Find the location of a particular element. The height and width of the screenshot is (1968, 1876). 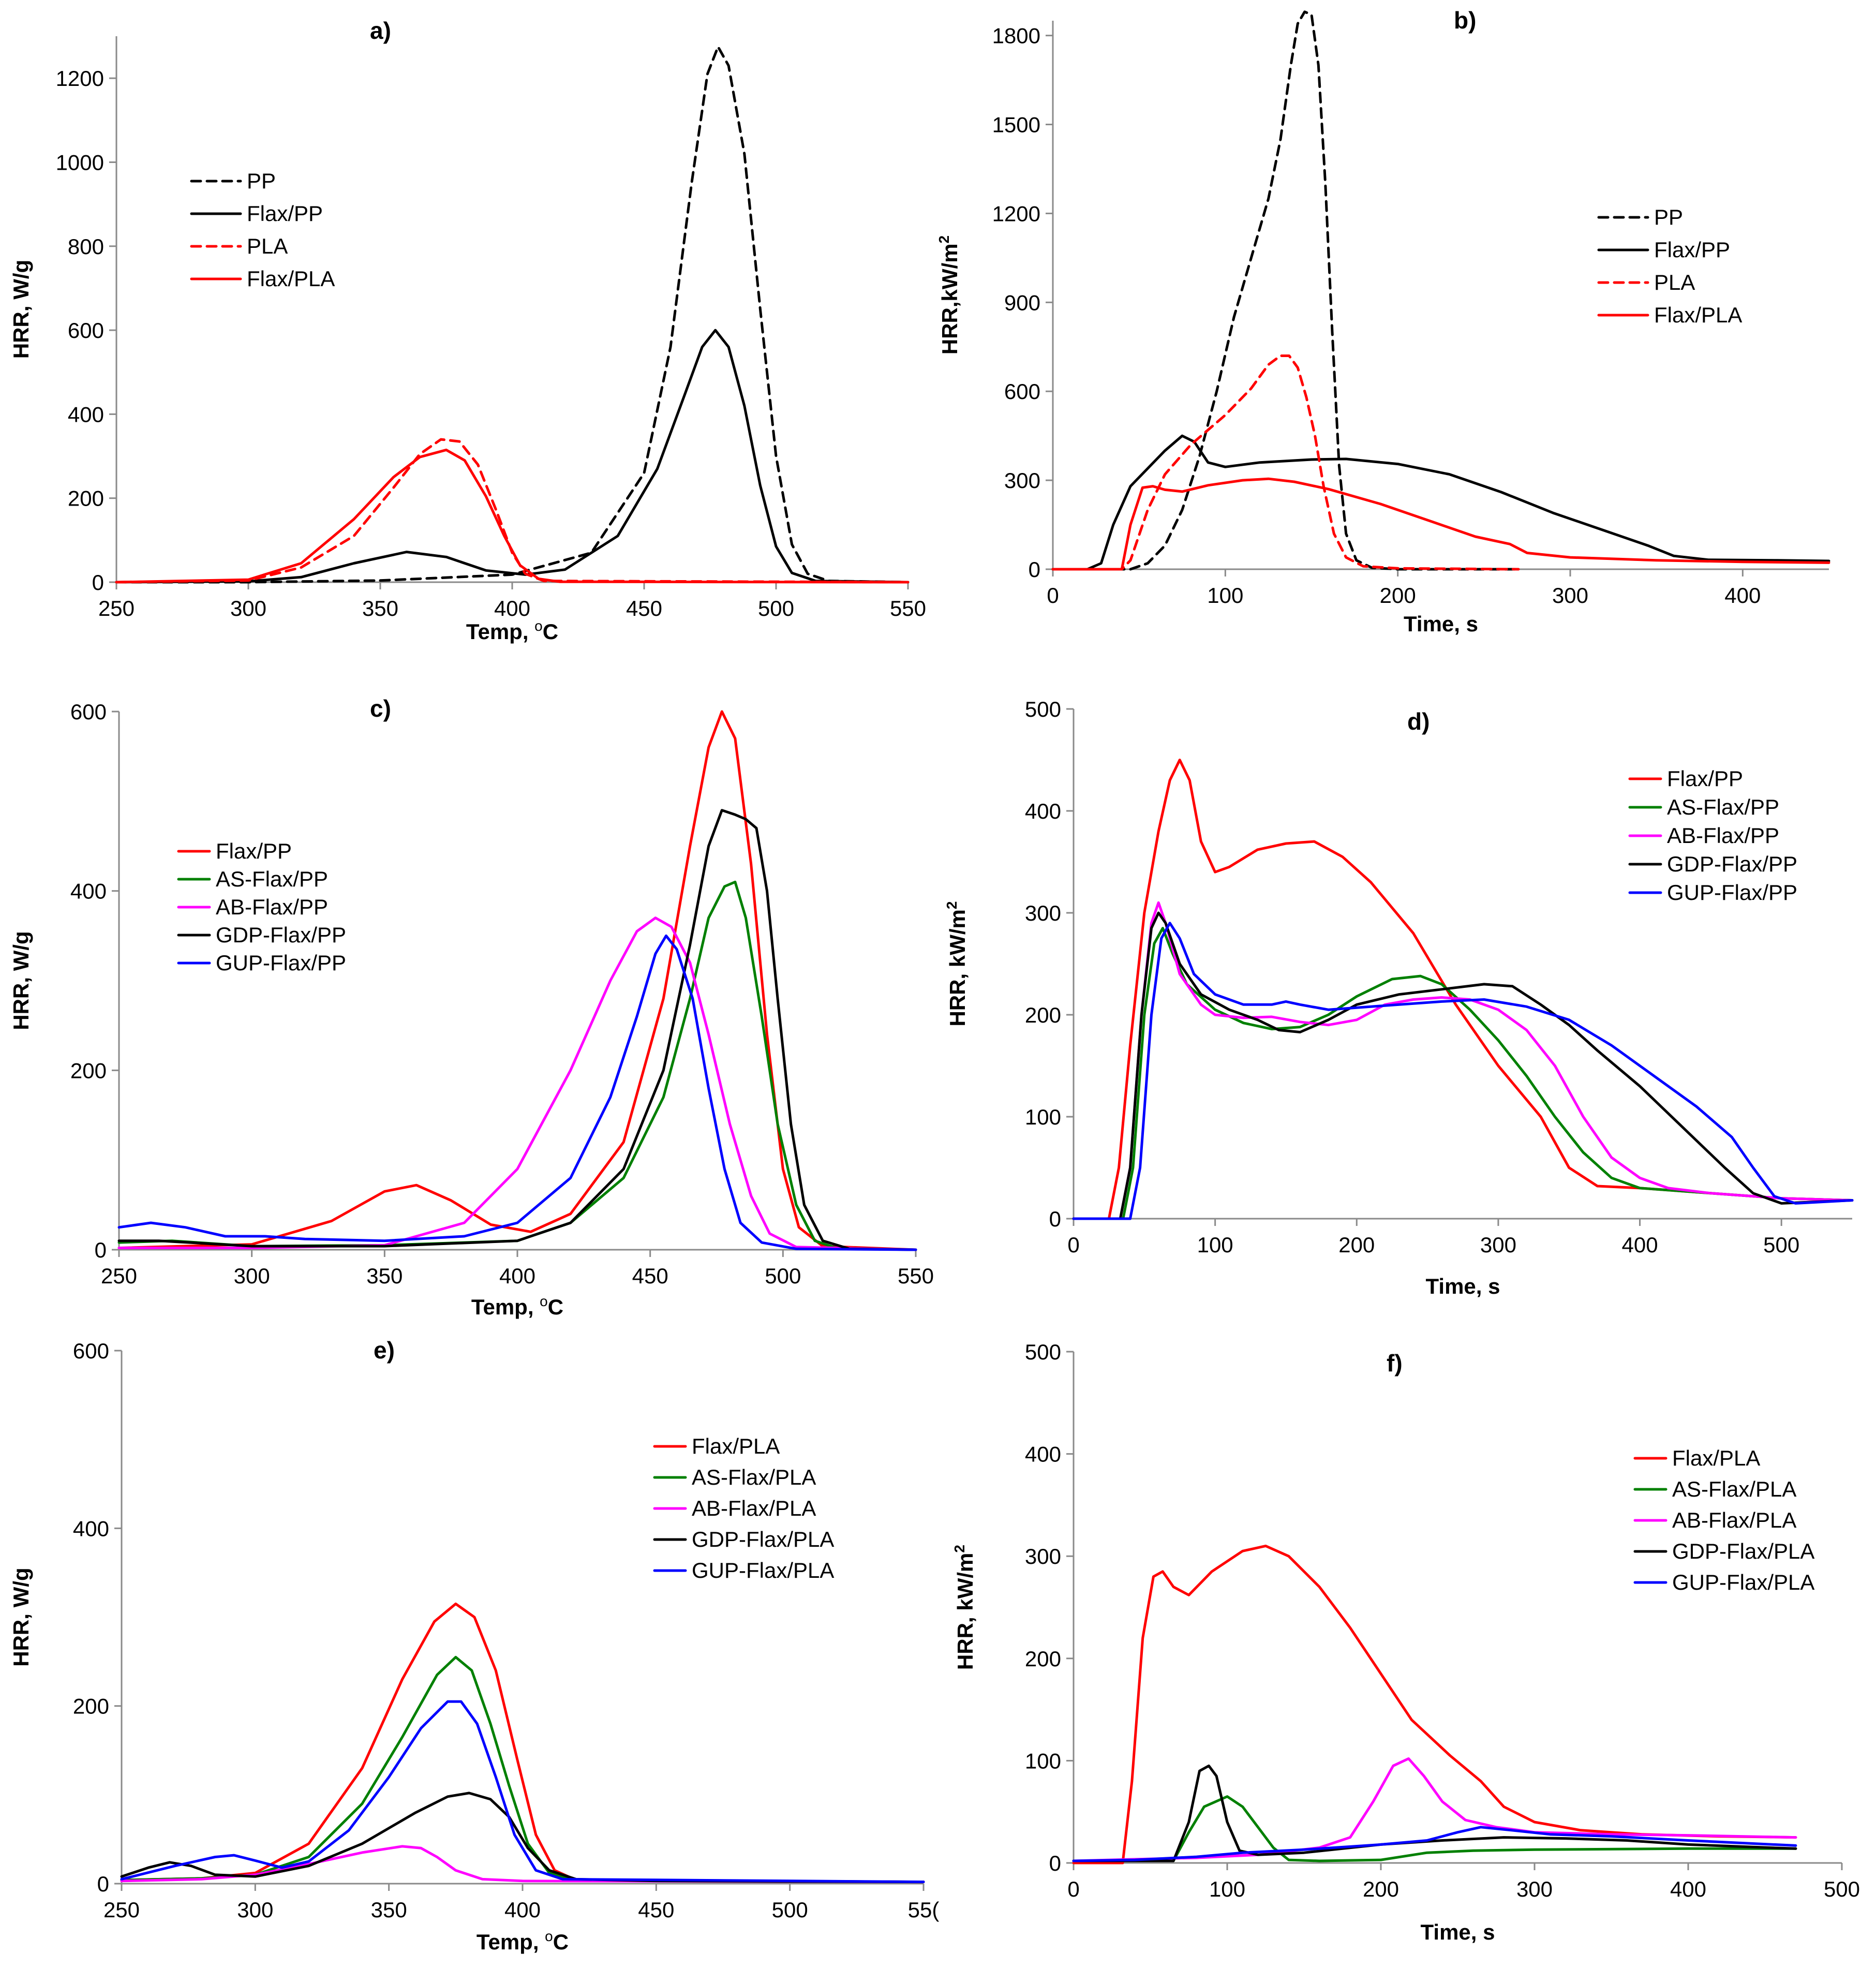

legend-label: GDP-Flax/PP is located at coordinates (1732, 864).